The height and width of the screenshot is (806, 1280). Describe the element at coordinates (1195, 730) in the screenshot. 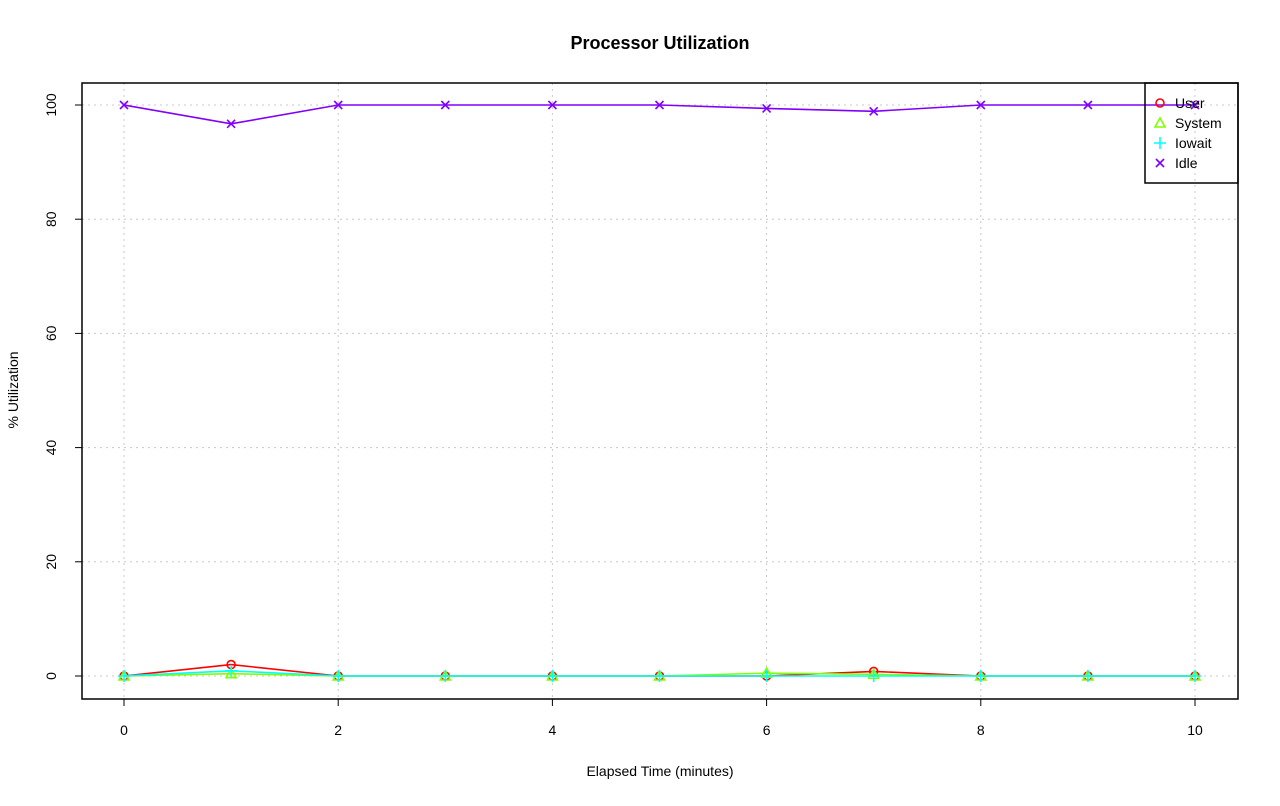

I see `x-tick-label: 10` at that location.